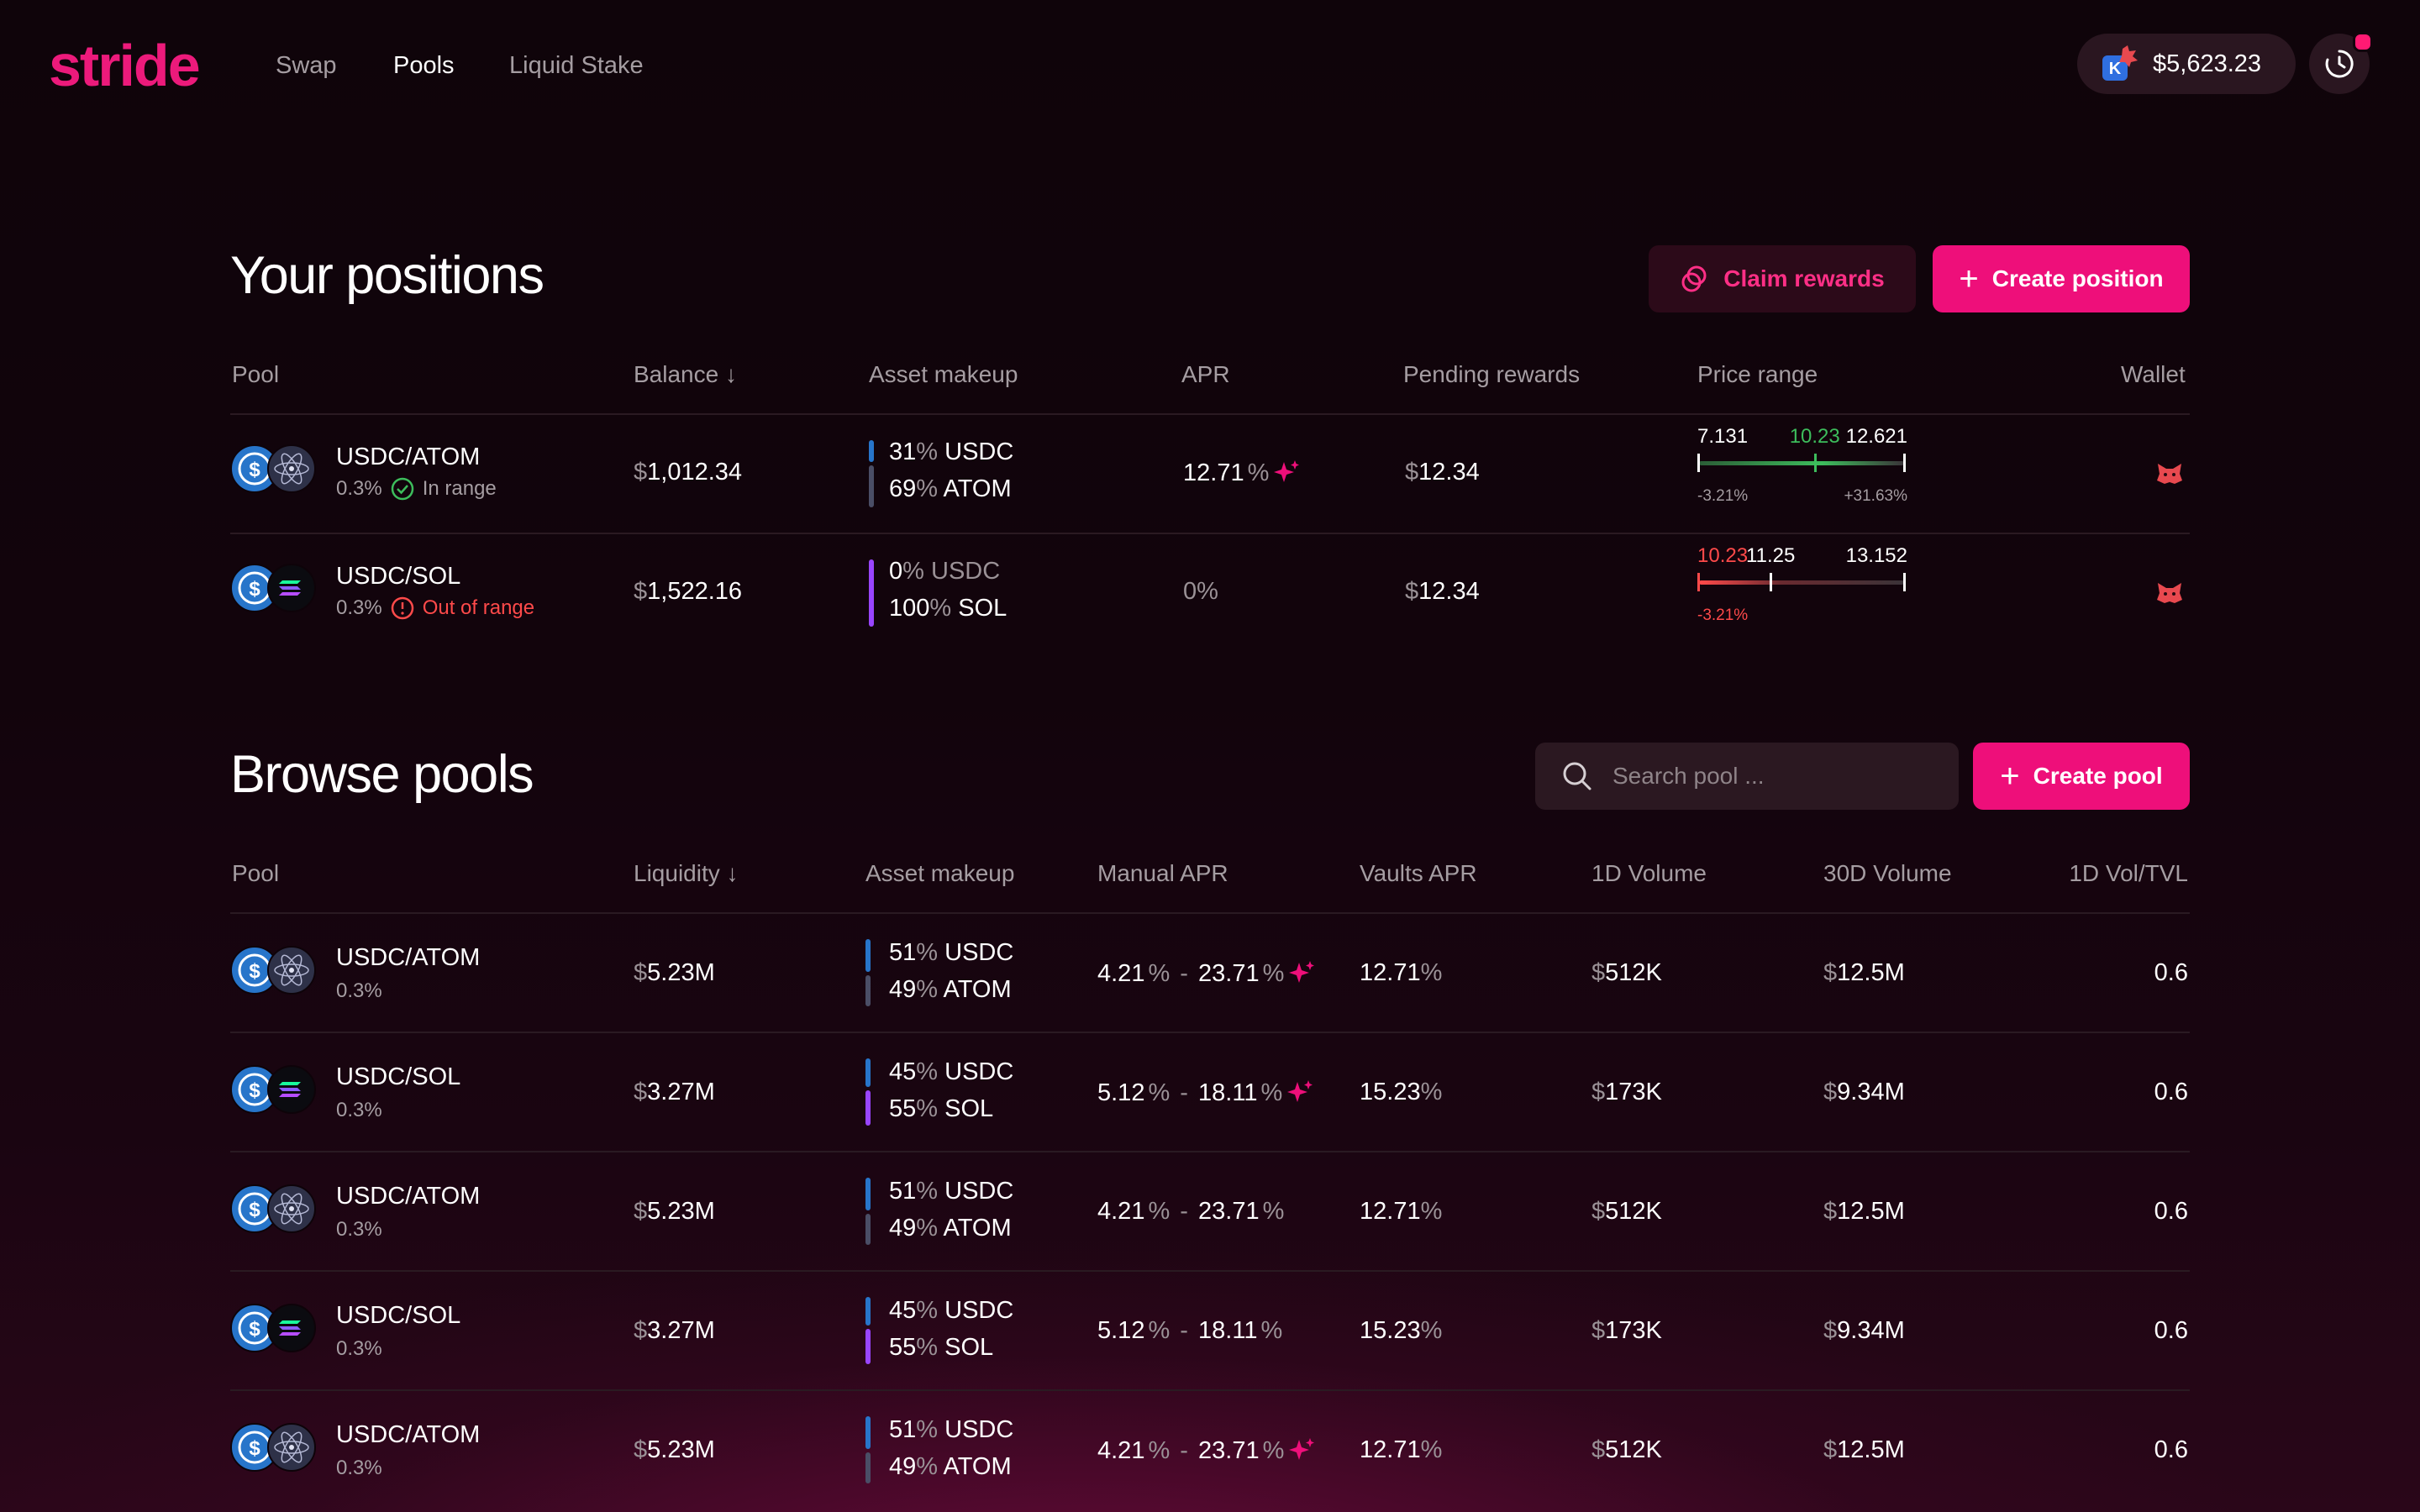  I want to click on history-icon, so click(2339, 64).